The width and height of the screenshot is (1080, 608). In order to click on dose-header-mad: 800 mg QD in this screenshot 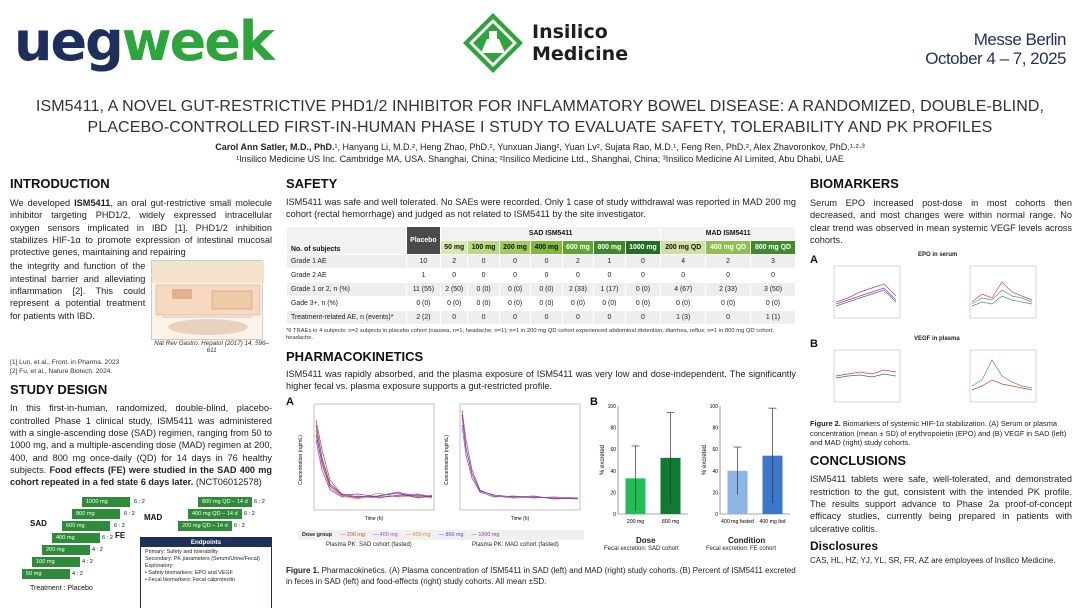, I will do `click(773, 247)`.